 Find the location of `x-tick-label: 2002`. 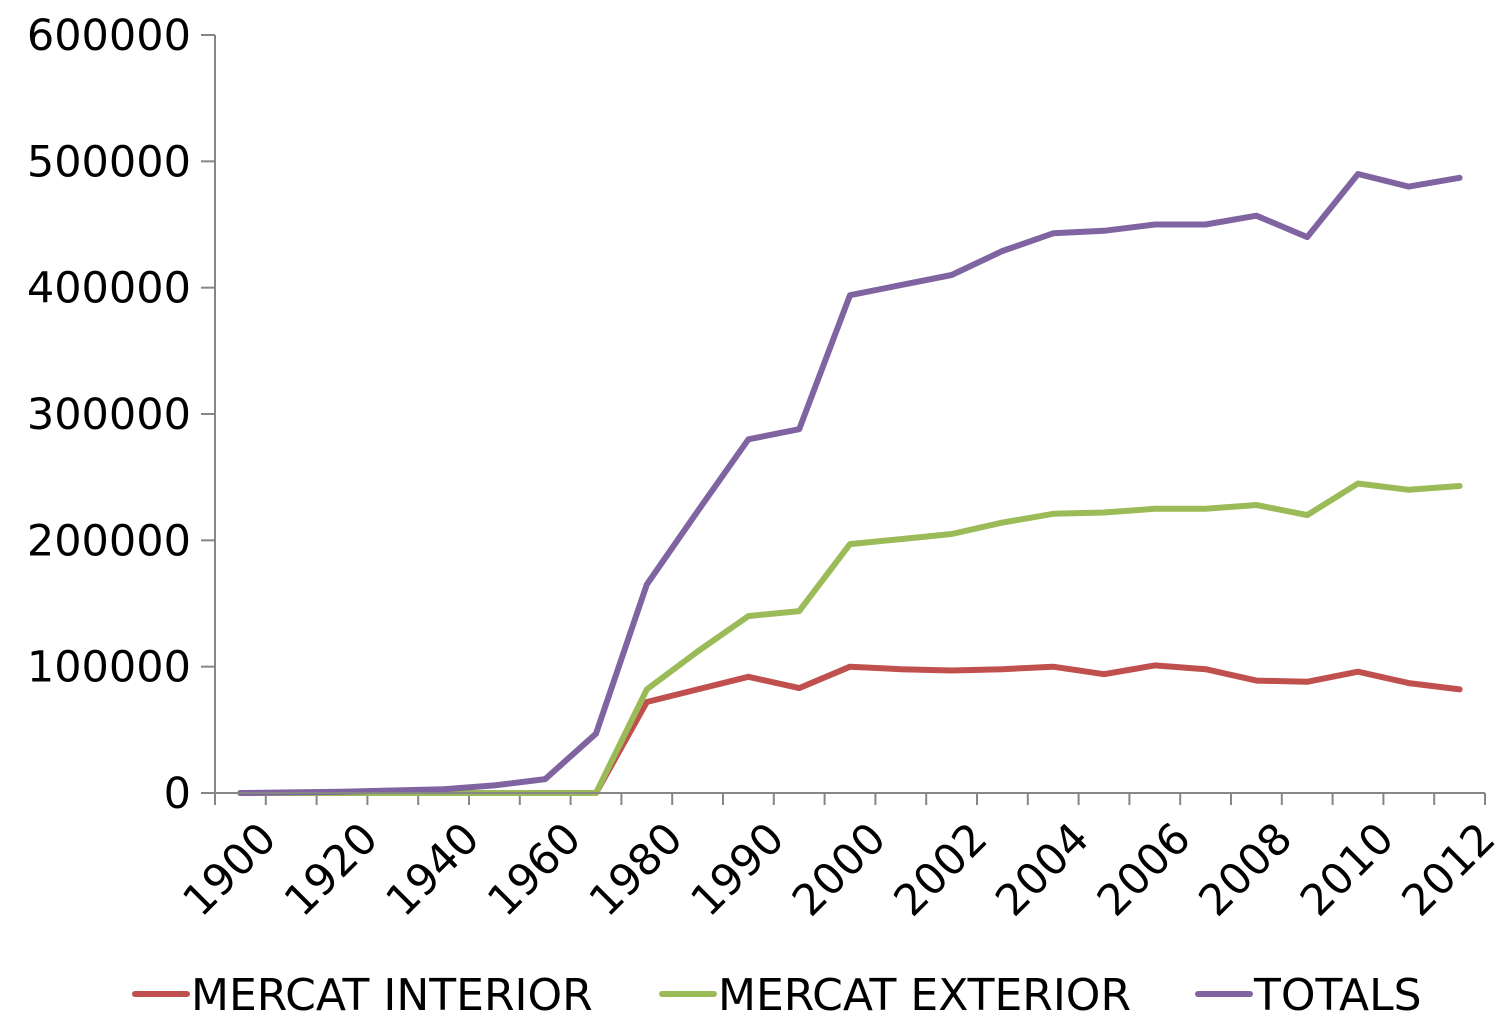

x-tick-label: 2002 is located at coordinates (941, 869).